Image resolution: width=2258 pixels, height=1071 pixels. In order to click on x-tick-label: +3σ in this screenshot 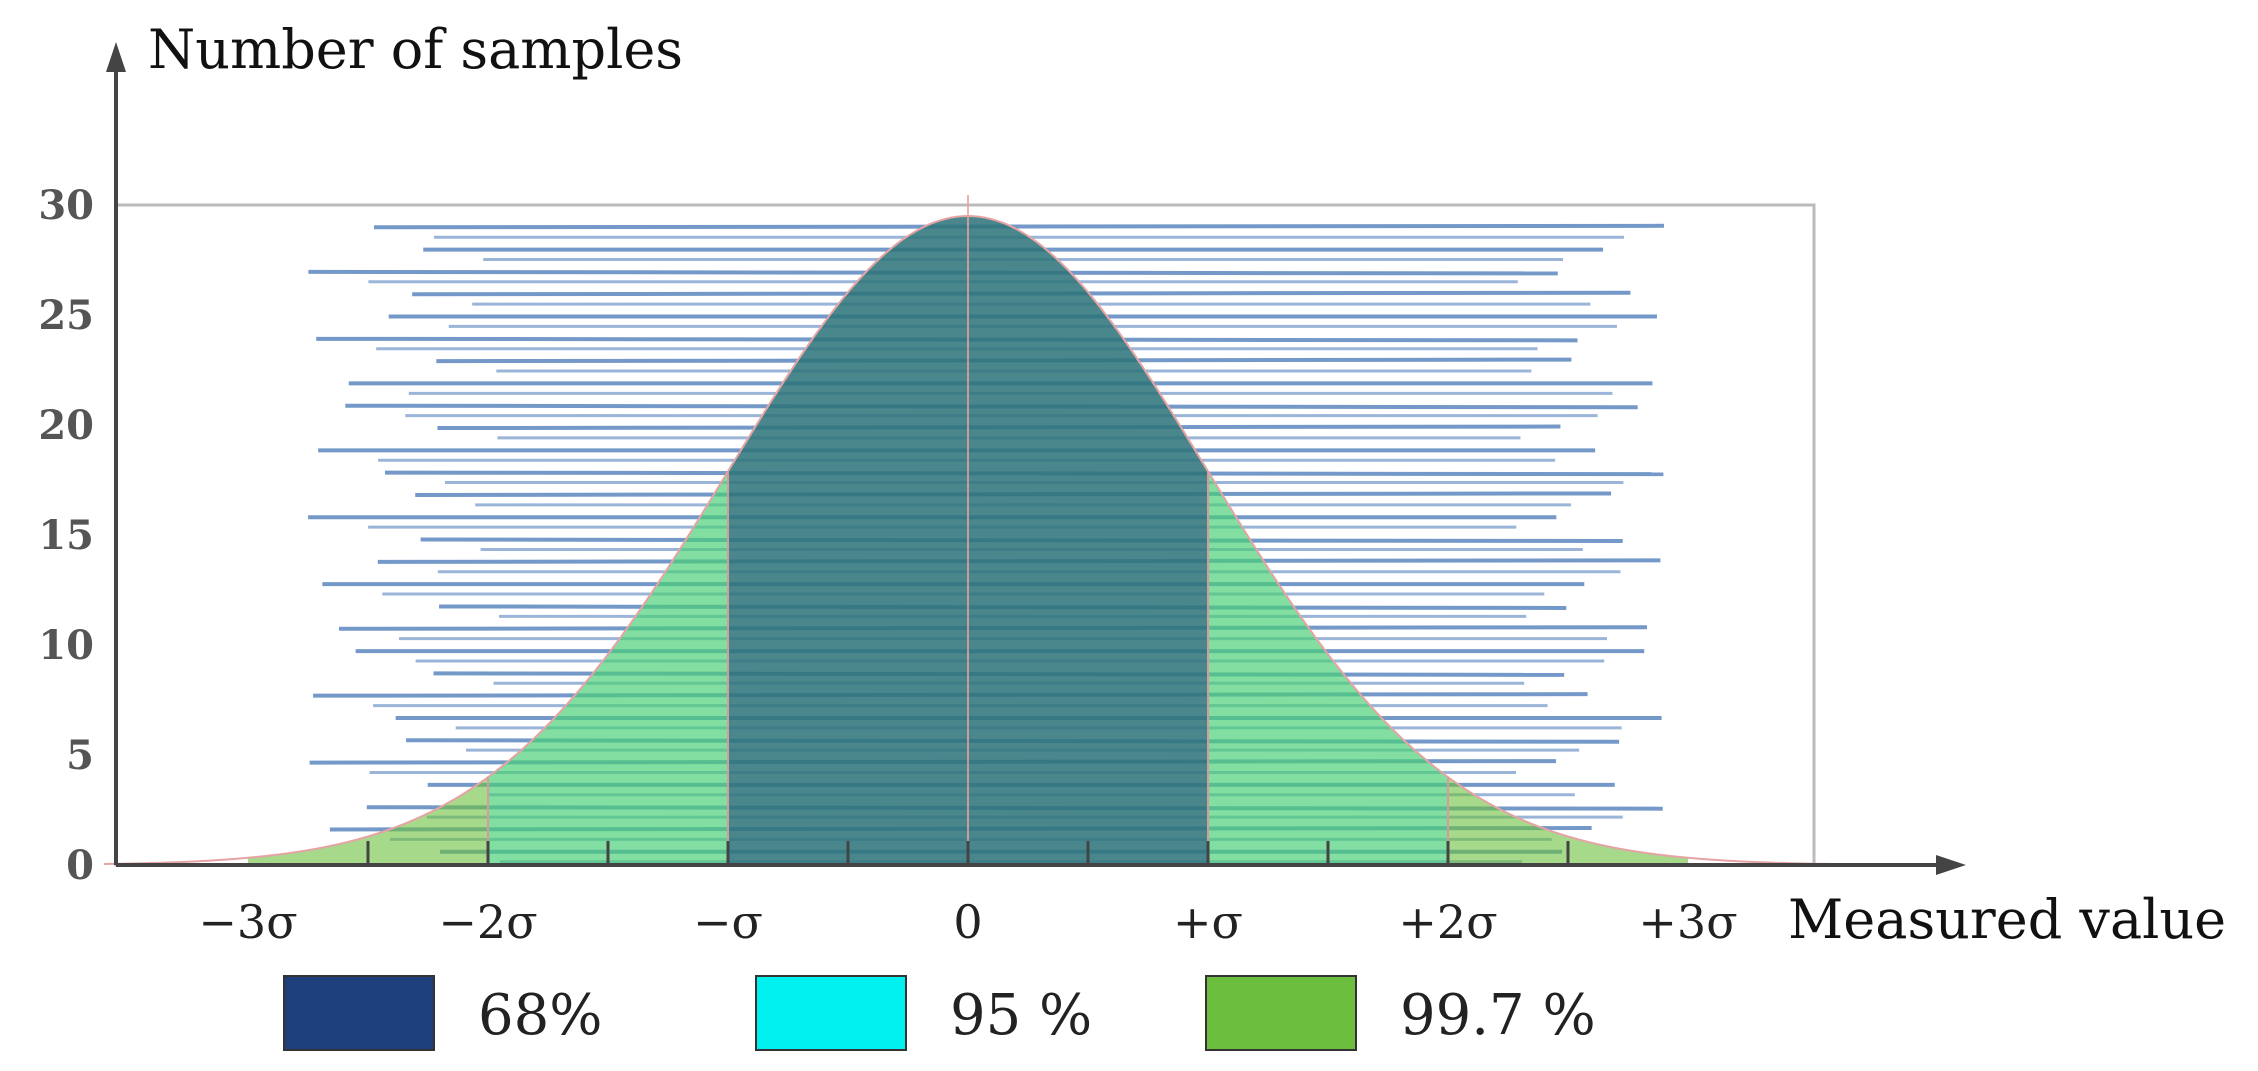, I will do `click(1687, 922)`.